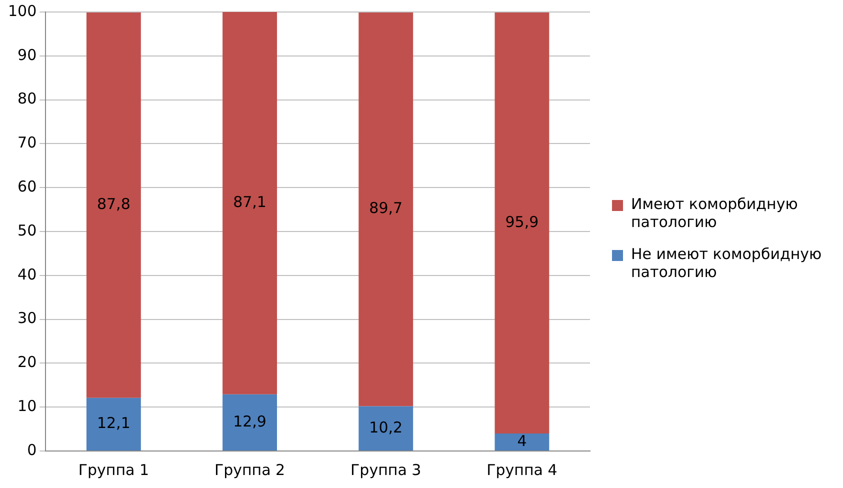 The image size is (843, 488). What do you see at coordinates (32, 449) in the screenshot?
I see `y-tick-label: 0` at bounding box center [32, 449].